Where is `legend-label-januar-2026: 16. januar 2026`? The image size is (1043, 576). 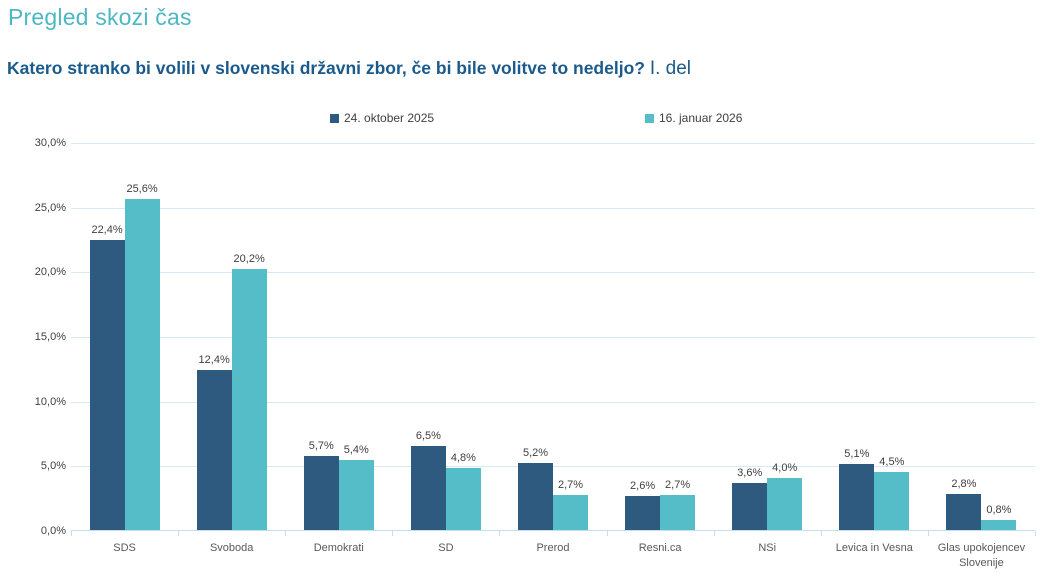
legend-label-januar-2026: 16. januar 2026 is located at coordinates (701, 118).